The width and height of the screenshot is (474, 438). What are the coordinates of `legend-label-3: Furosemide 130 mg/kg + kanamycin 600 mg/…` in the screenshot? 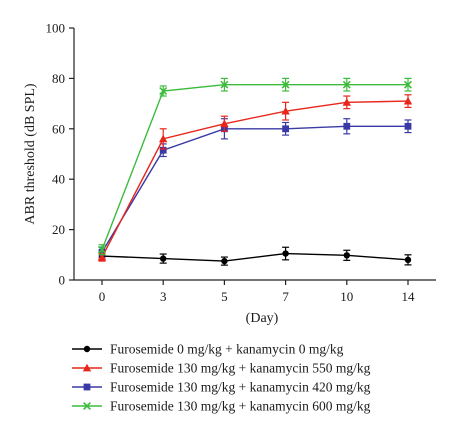 It's located at (240, 406).